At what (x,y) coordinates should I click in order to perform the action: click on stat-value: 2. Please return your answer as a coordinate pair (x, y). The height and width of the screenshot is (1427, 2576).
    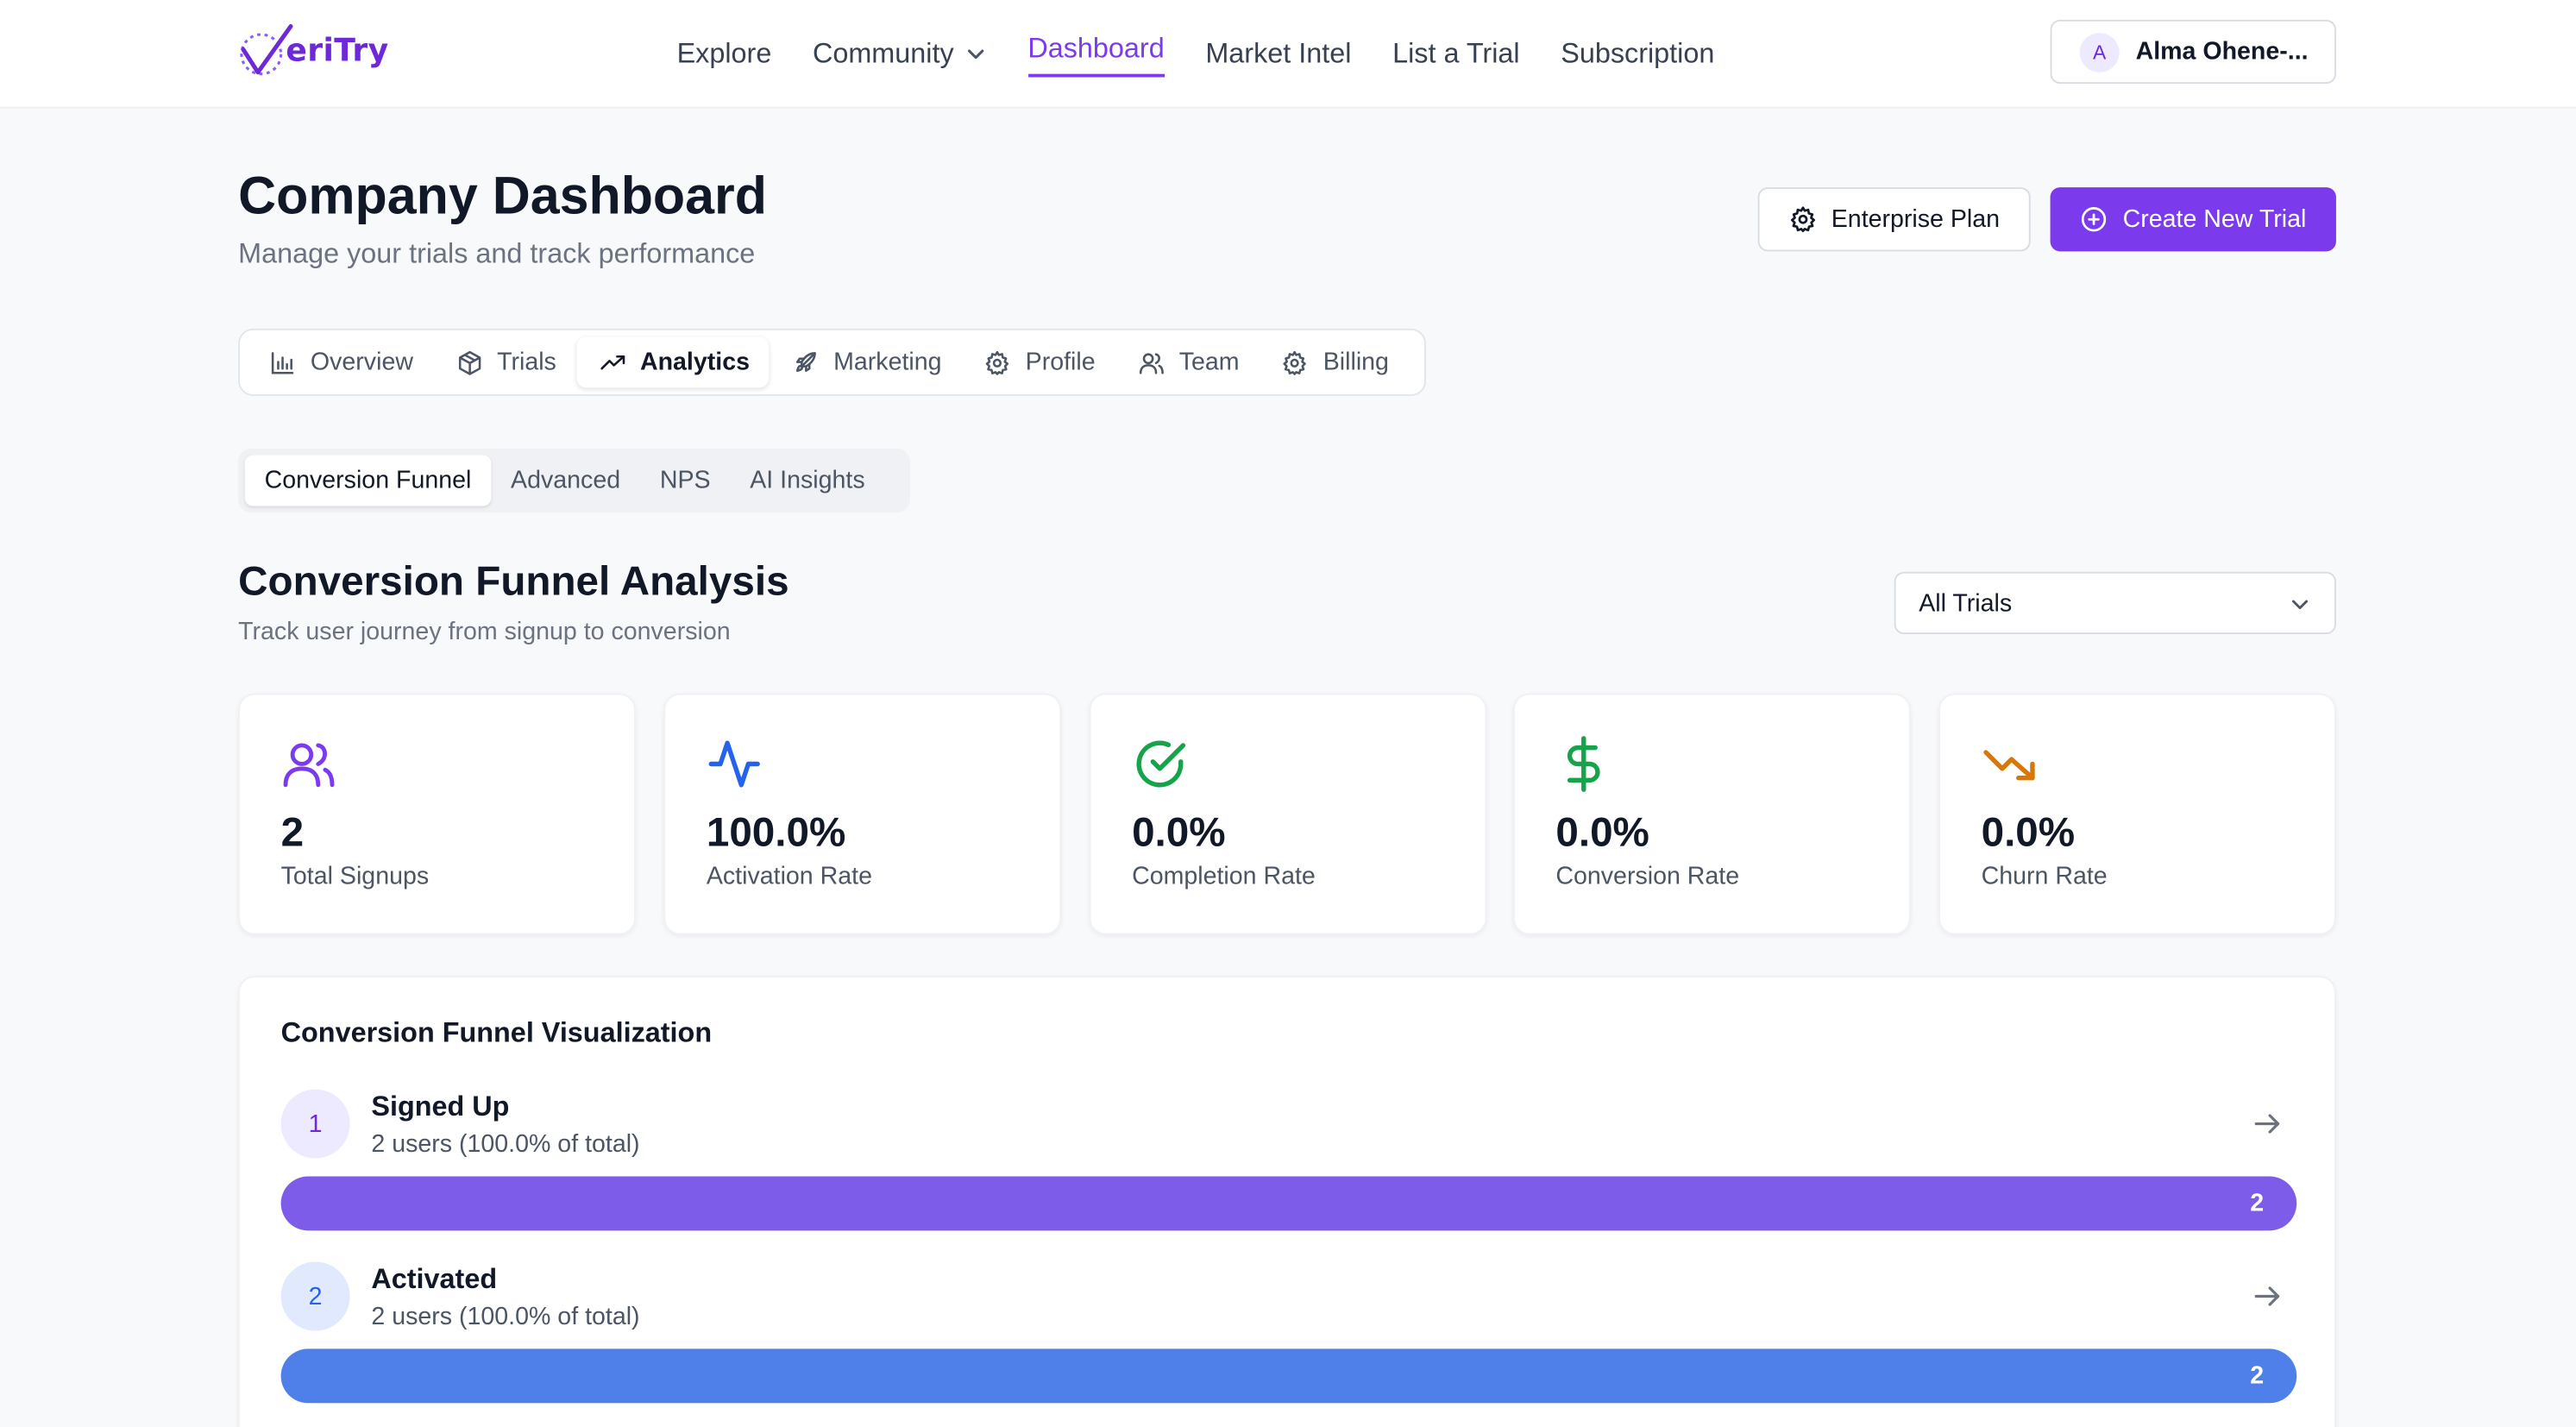
    Looking at the image, I should click on (292, 833).